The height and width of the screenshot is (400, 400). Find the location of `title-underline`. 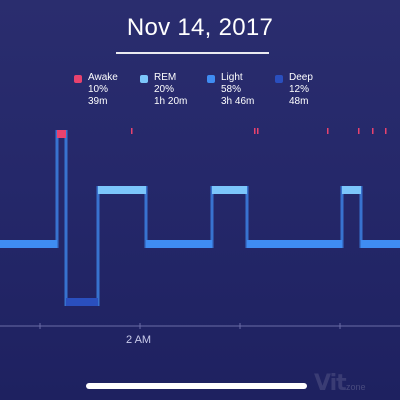

title-underline is located at coordinates (192, 53).